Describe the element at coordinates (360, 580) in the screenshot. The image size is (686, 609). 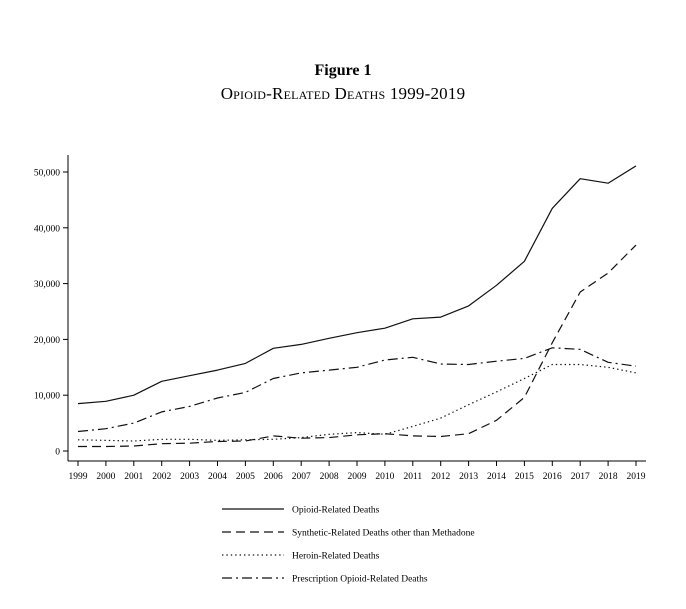
I see `legend-label-4: Prescription Opioid-Related Deaths` at that location.